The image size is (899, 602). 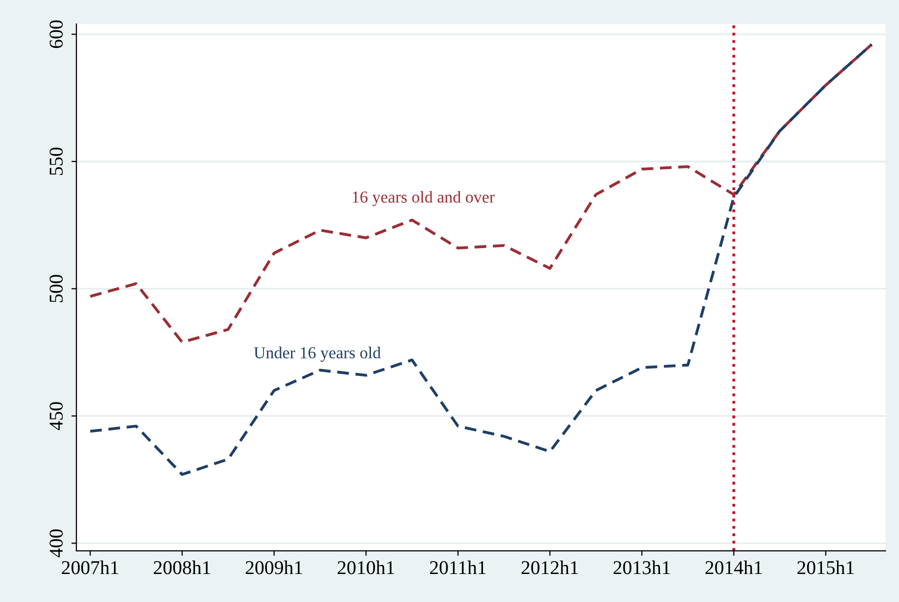 What do you see at coordinates (825, 567) in the screenshot?
I see `x-tick-label: 2015h1` at bounding box center [825, 567].